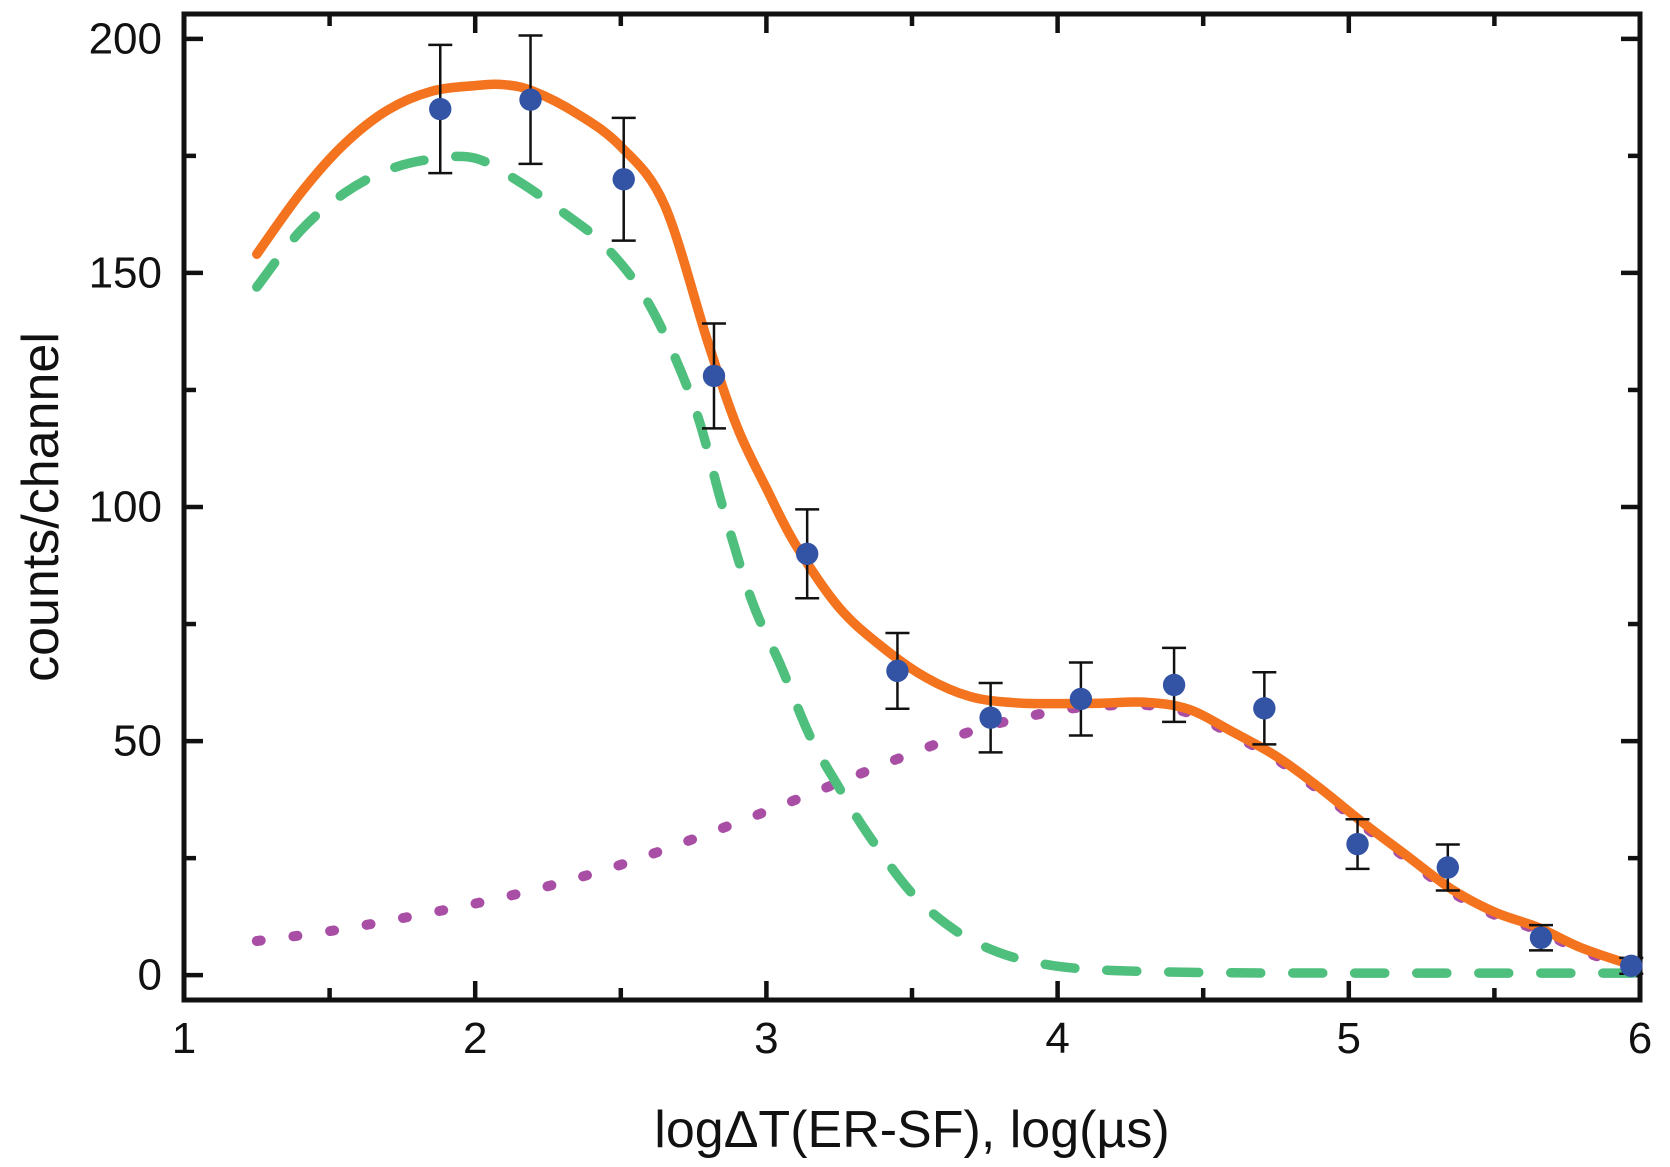  Describe the element at coordinates (766, 1038) in the screenshot. I see `x-tick-label: 3` at that location.